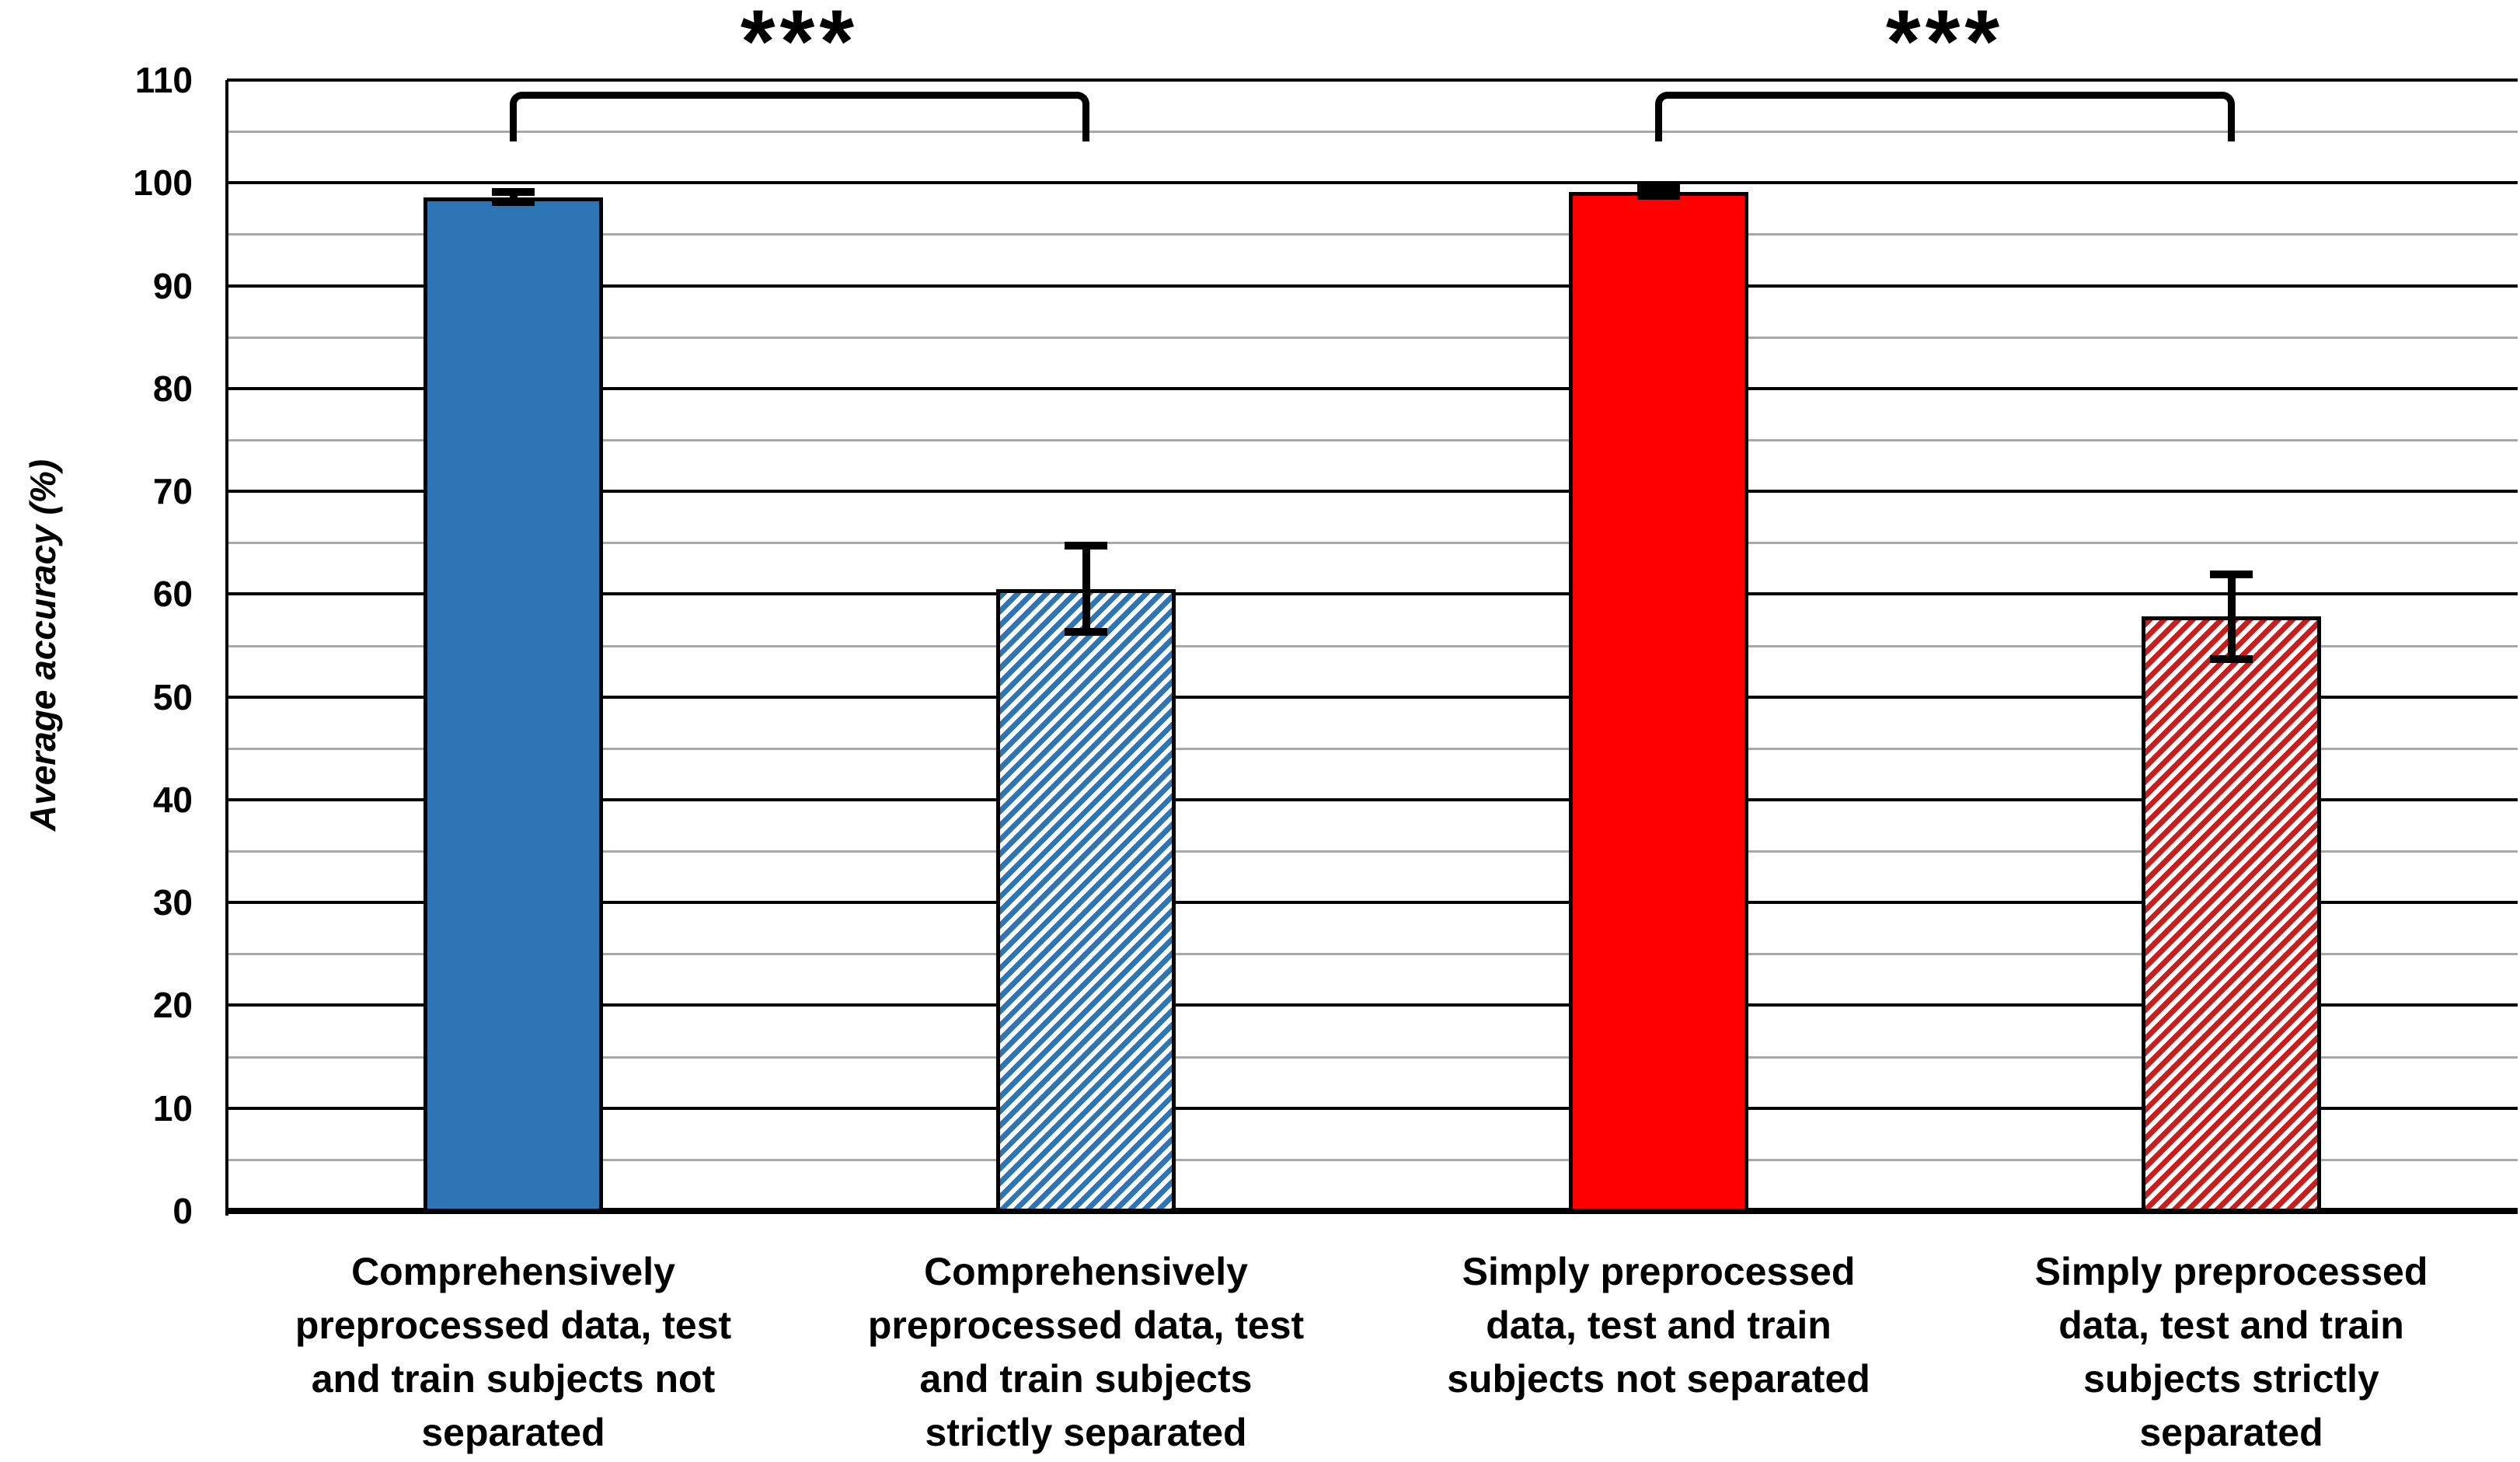 The image size is (2520, 1462). What do you see at coordinates (183, 1211) in the screenshot?
I see `y-tick-label: 0` at bounding box center [183, 1211].